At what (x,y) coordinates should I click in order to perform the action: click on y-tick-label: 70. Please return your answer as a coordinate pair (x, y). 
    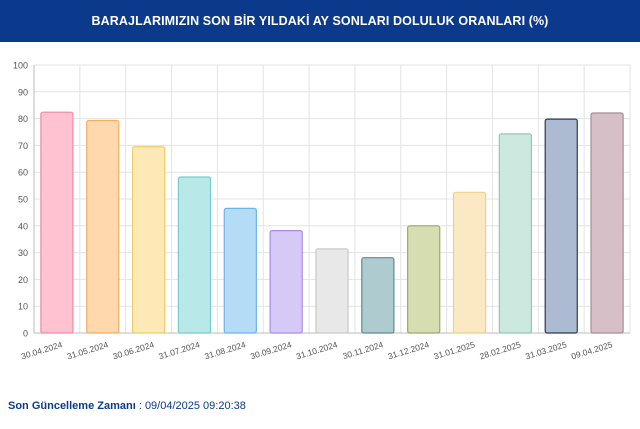
    Looking at the image, I should click on (23, 146).